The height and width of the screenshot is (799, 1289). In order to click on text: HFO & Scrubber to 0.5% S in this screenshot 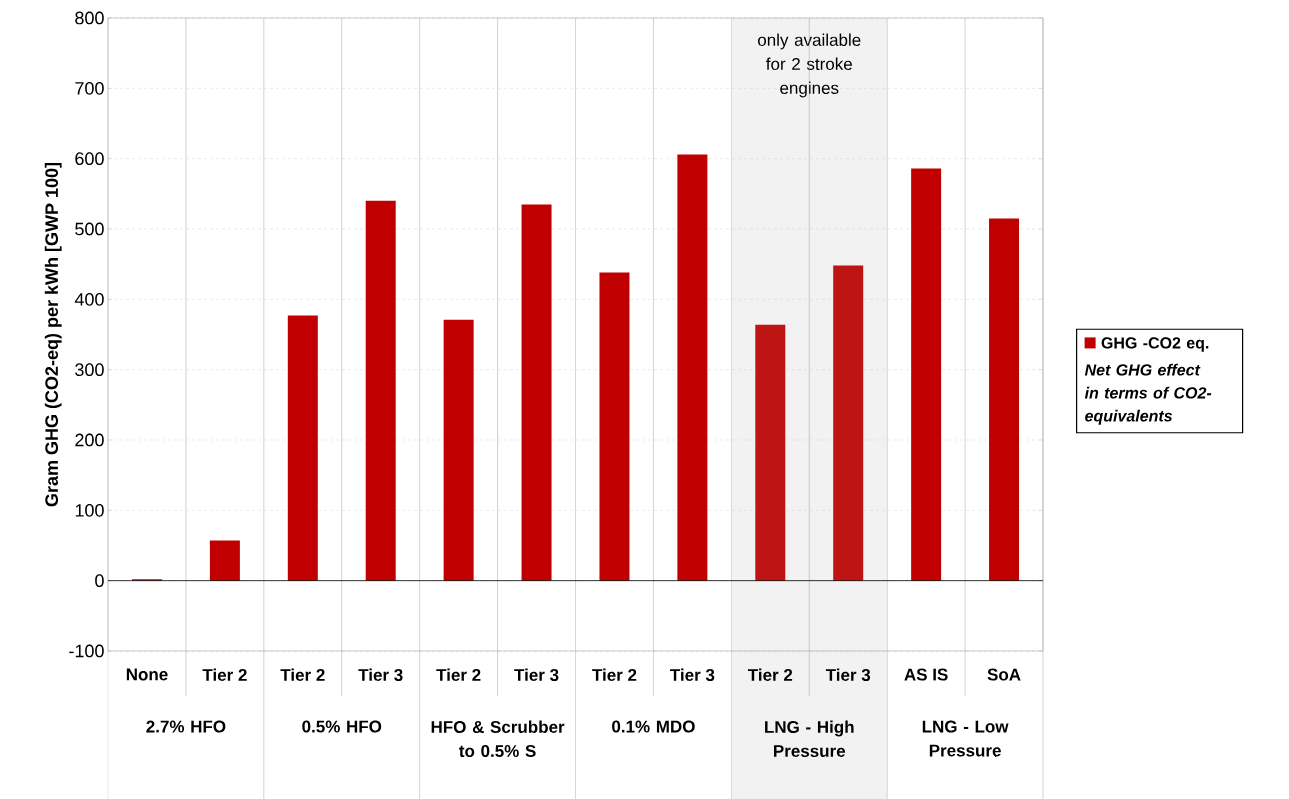, I will do `click(498, 738)`.